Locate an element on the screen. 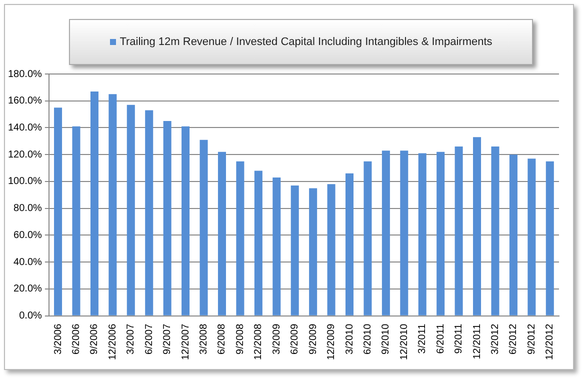 The height and width of the screenshot is (379, 583). x-tick-label: 3/2006 is located at coordinates (58, 338).